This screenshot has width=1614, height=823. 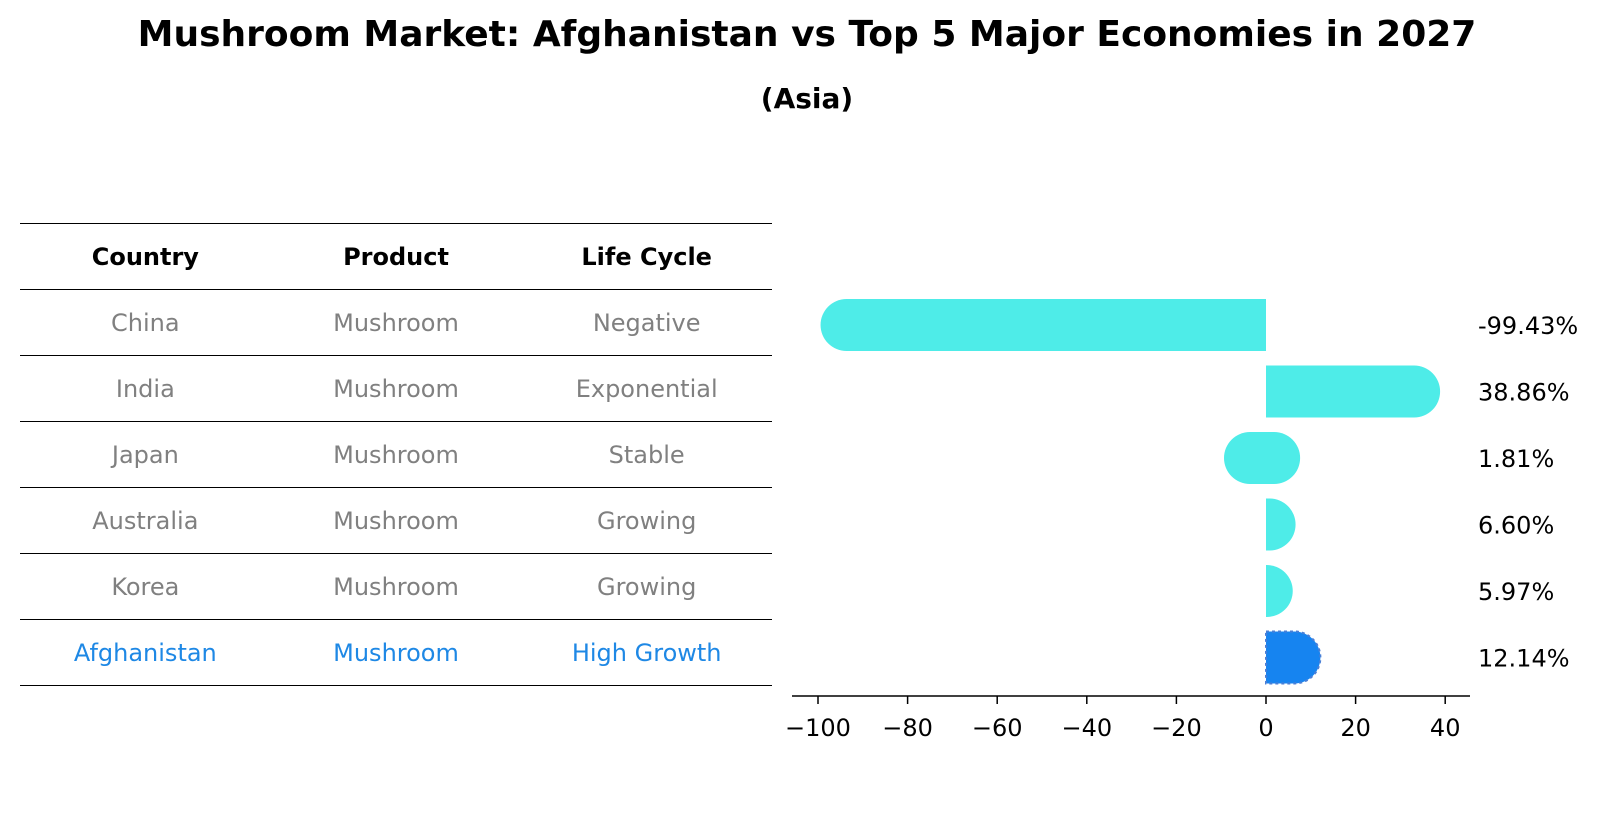 What do you see at coordinates (1445, 728) in the screenshot?
I see `x-tick-label: 40` at bounding box center [1445, 728].